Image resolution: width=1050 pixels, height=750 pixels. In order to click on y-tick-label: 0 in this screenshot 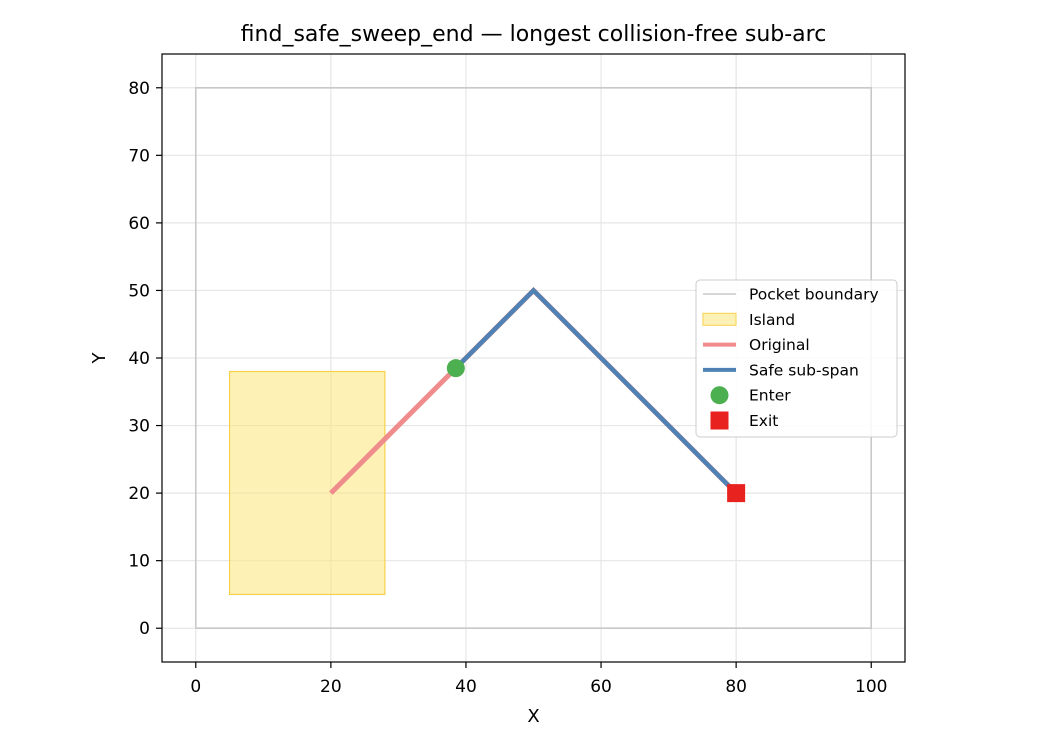, I will do `click(144, 629)`.